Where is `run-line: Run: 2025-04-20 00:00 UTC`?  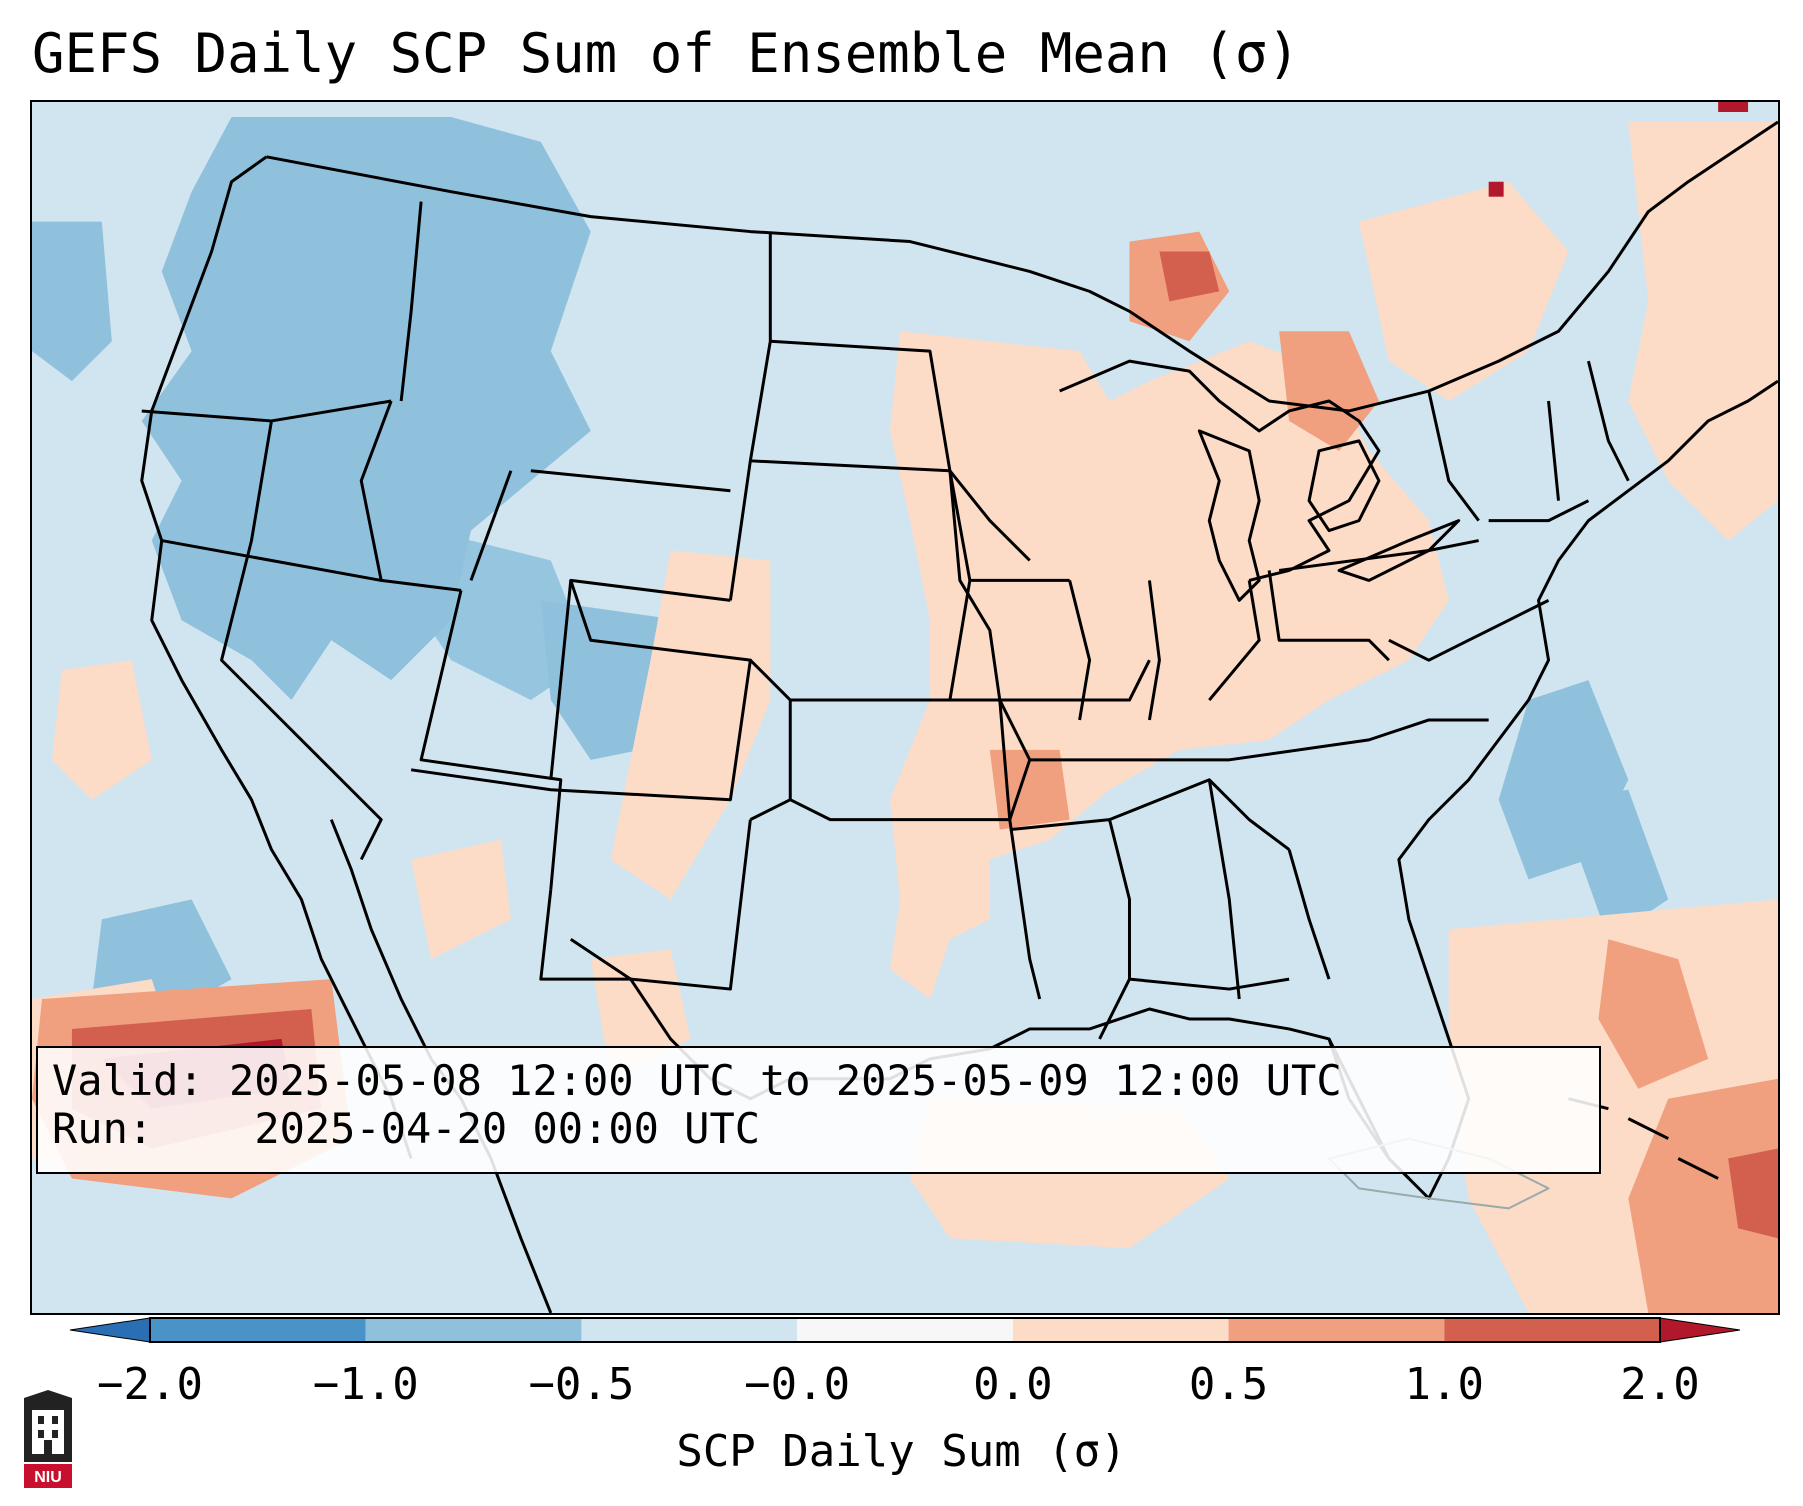 run-line: Run: 2025-04-20 00:00 UTC is located at coordinates (406, 1129).